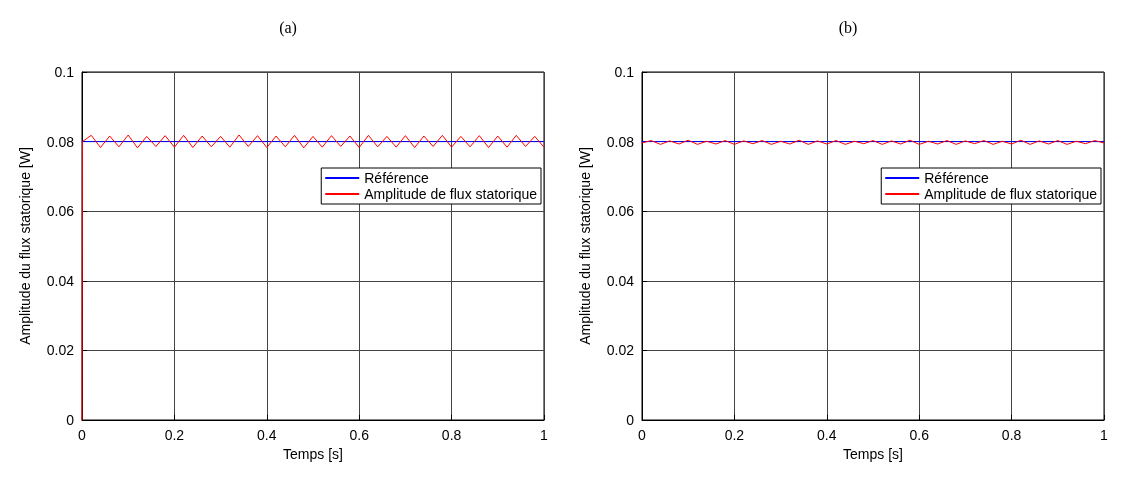 The image size is (1135, 488). Describe the element at coordinates (848, 27) in the screenshot. I see `chart-title: (b)` at that location.